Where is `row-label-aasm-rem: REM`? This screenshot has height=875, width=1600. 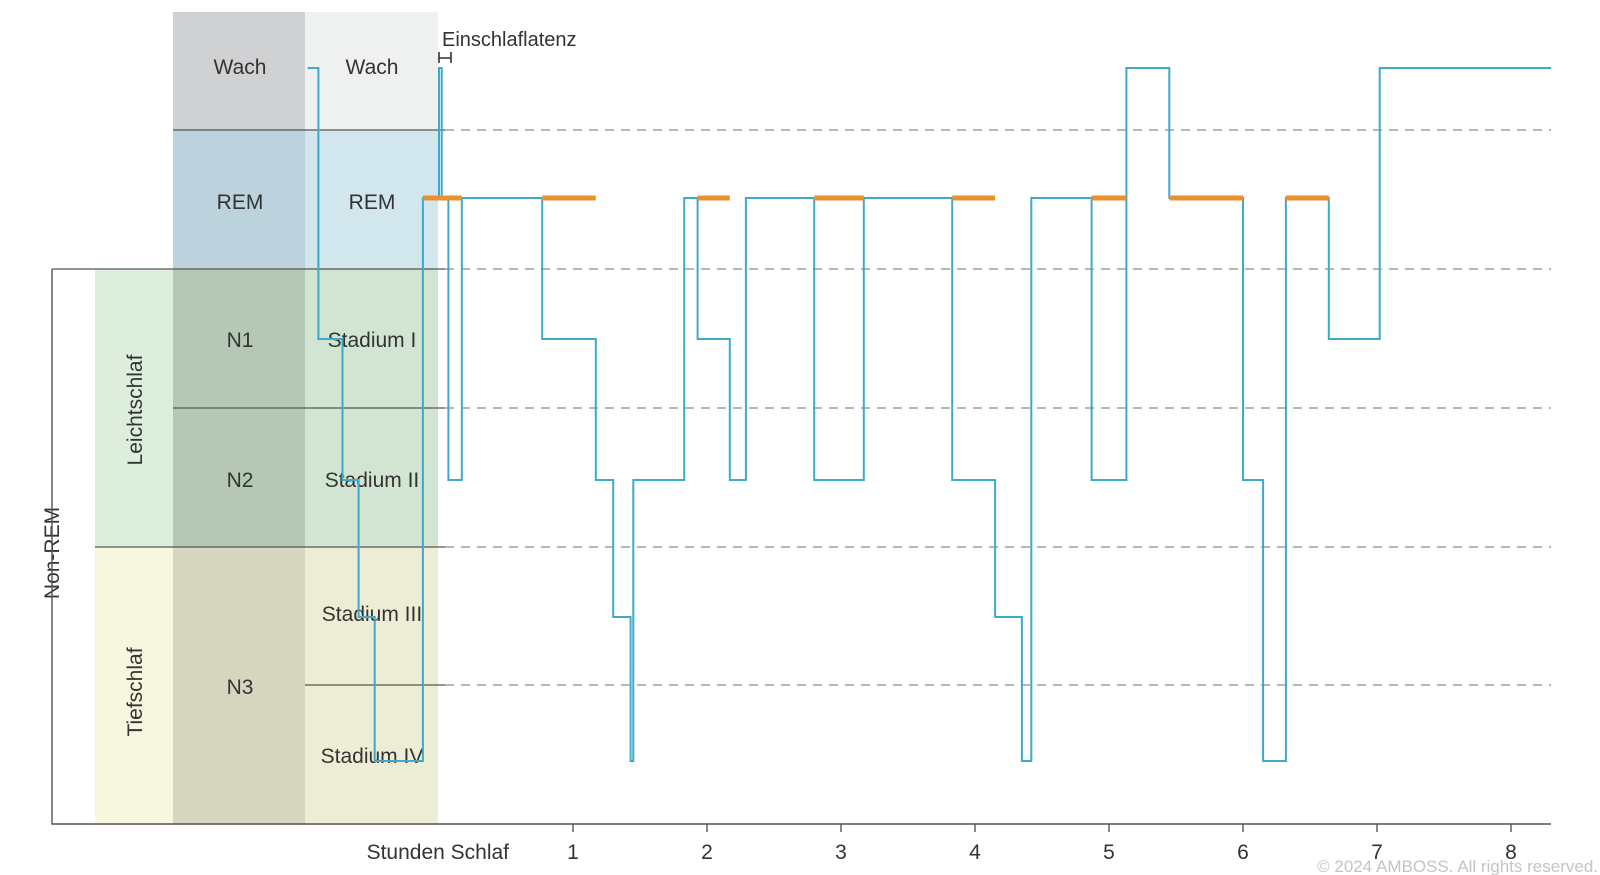 row-label-aasm-rem: REM is located at coordinates (240, 202).